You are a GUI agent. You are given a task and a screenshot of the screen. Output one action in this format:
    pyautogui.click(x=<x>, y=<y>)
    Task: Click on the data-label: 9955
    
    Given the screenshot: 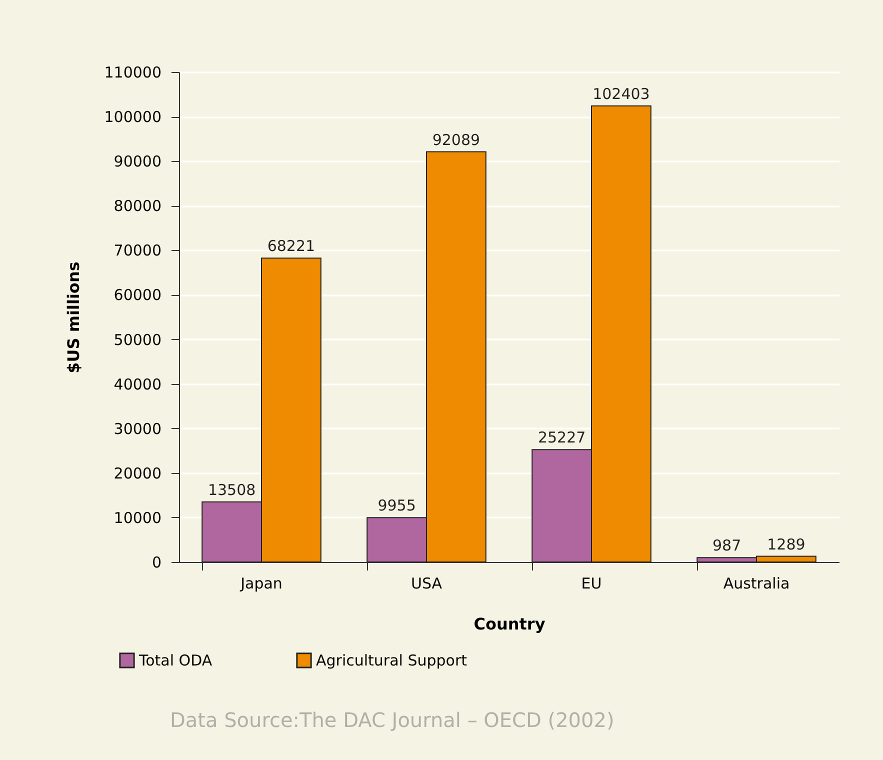 What is the action you would take?
    pyautogui.click(x=397, y=505)
    